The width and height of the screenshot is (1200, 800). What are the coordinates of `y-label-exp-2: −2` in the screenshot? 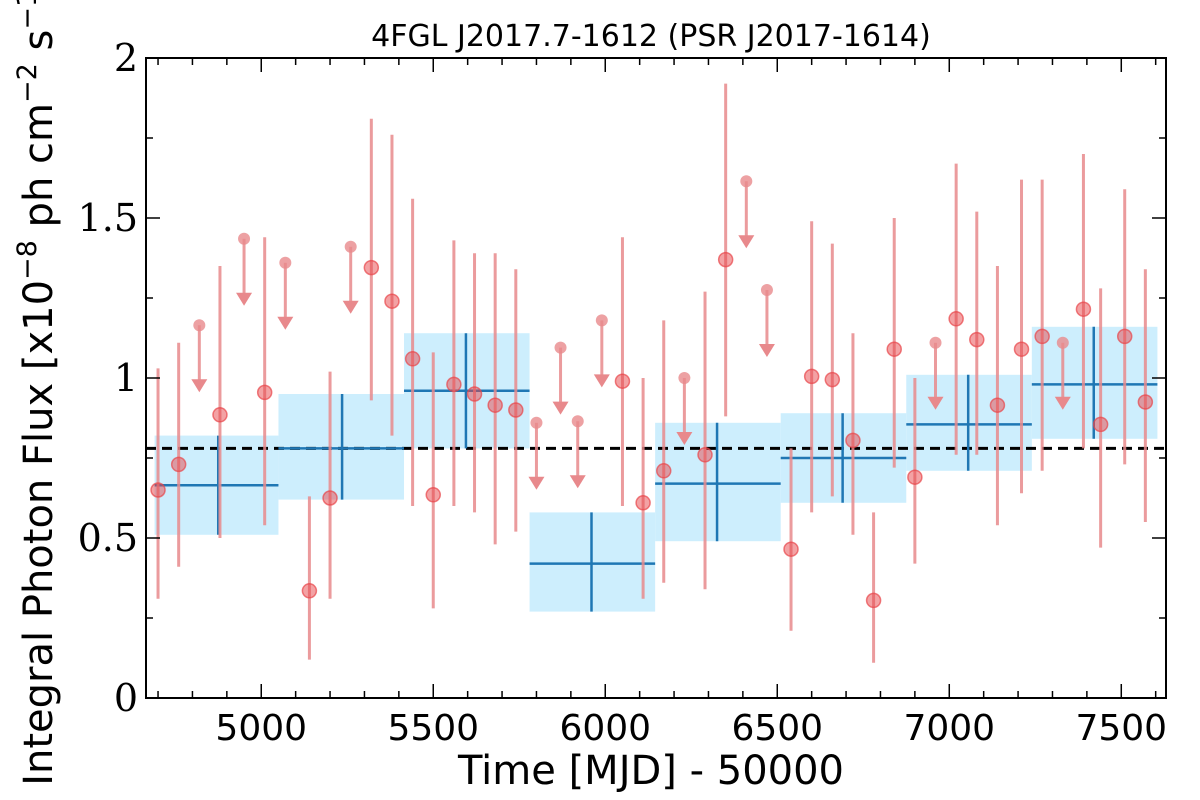 It's located at (27, 83).